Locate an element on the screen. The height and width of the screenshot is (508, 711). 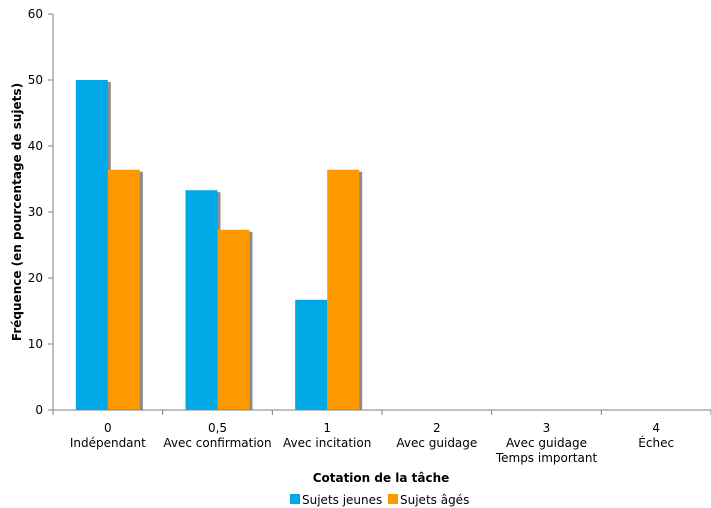
x-tick-code: 2 is located at coordinates (437, 428).